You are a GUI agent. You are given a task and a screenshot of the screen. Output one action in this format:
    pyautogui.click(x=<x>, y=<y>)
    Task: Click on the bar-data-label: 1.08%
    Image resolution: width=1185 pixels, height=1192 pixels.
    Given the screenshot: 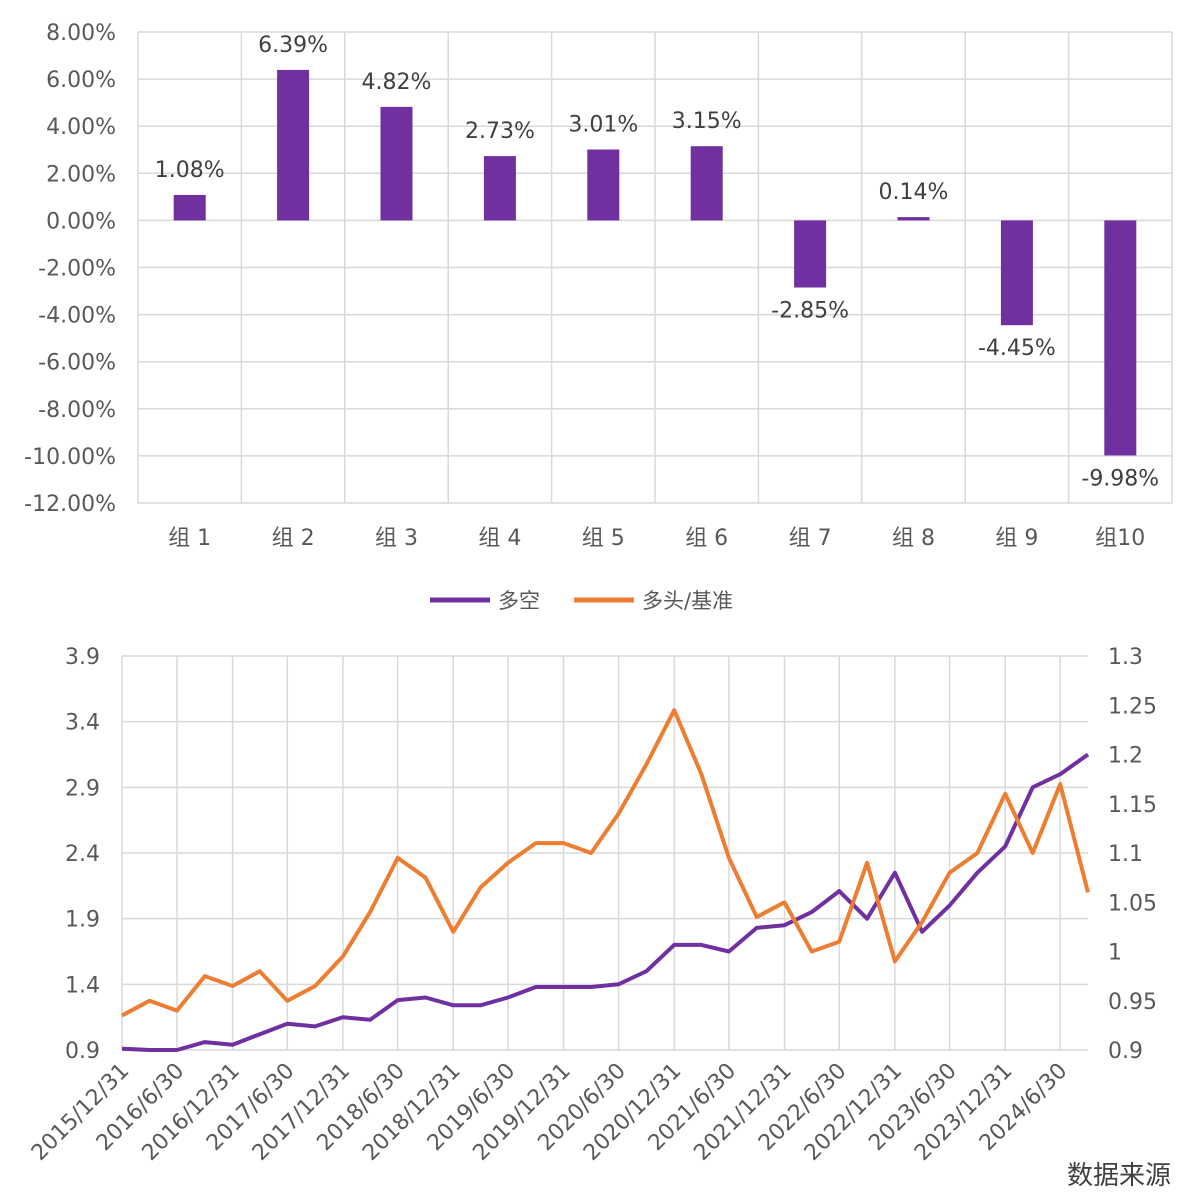 What is the action you would take?
    pyautogui.click(x=190, y=170)
    